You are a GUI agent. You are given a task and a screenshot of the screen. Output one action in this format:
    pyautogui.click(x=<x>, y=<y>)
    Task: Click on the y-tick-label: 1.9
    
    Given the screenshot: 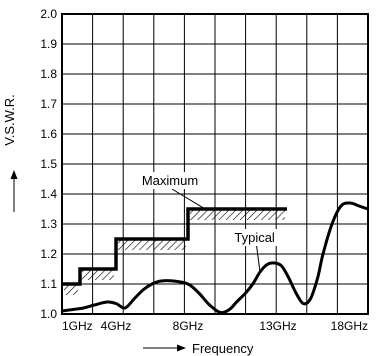 What is the action you would take?
    pyautogui.click(x=48, y=44)
    